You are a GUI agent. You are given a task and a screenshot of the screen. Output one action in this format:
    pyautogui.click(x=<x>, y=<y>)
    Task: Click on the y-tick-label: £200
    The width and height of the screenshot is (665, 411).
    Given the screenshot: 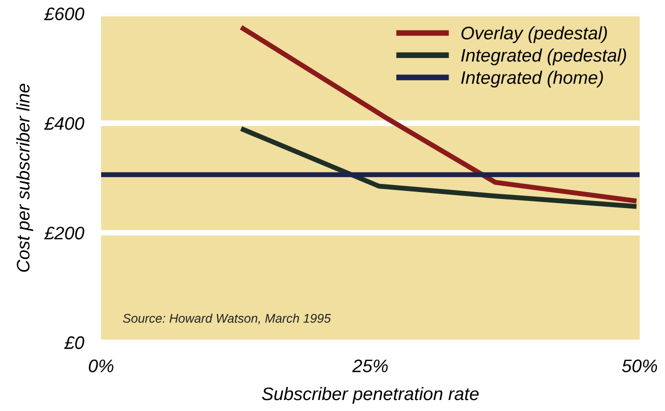 What is the action you would take?
    pyautogui.click(x=64, y=233)
    